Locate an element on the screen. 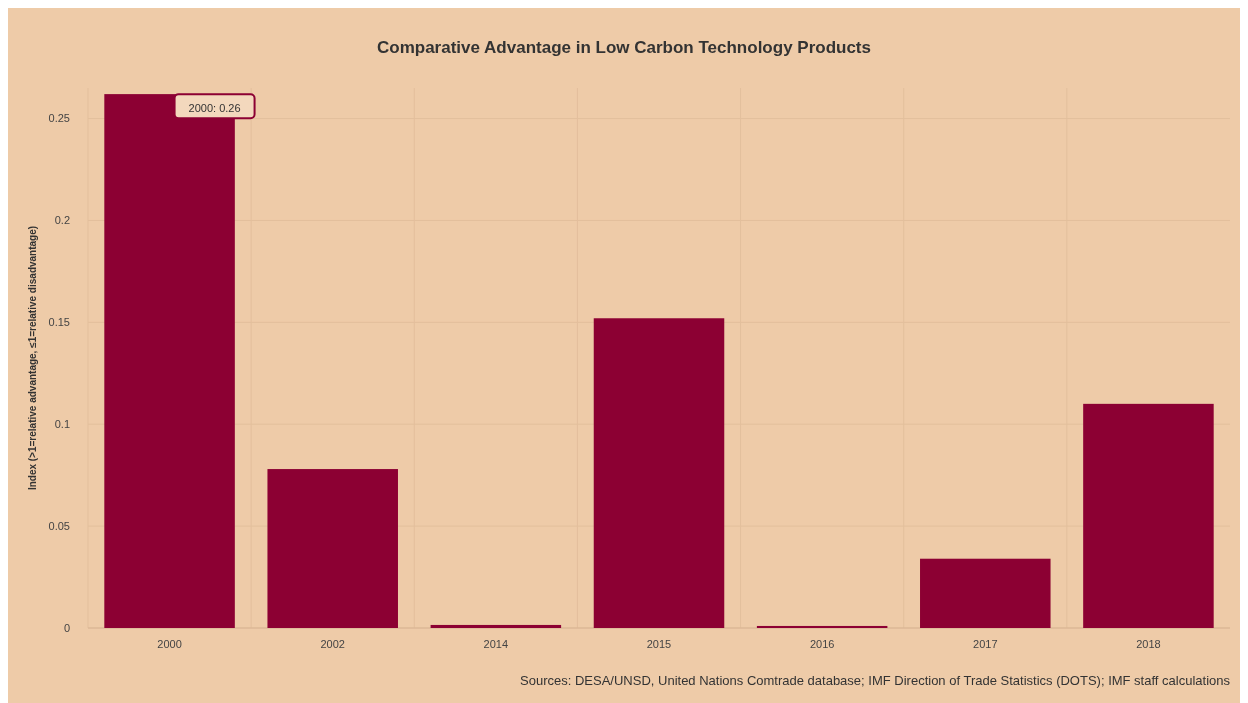 This screenshot has height=703, width=1248. x-tick-label: 2017 is located at coordinates (985, 644).